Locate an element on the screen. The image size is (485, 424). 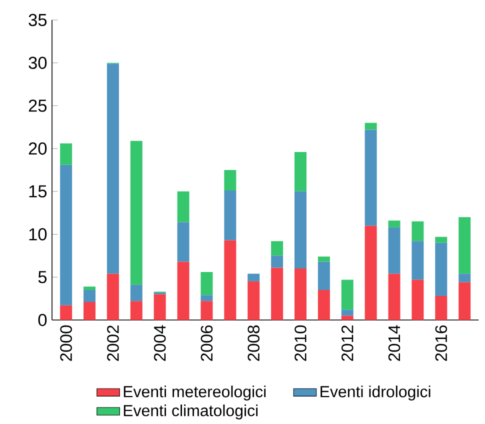
x-tick-label: 2014 is located at coordinates (394, 343).